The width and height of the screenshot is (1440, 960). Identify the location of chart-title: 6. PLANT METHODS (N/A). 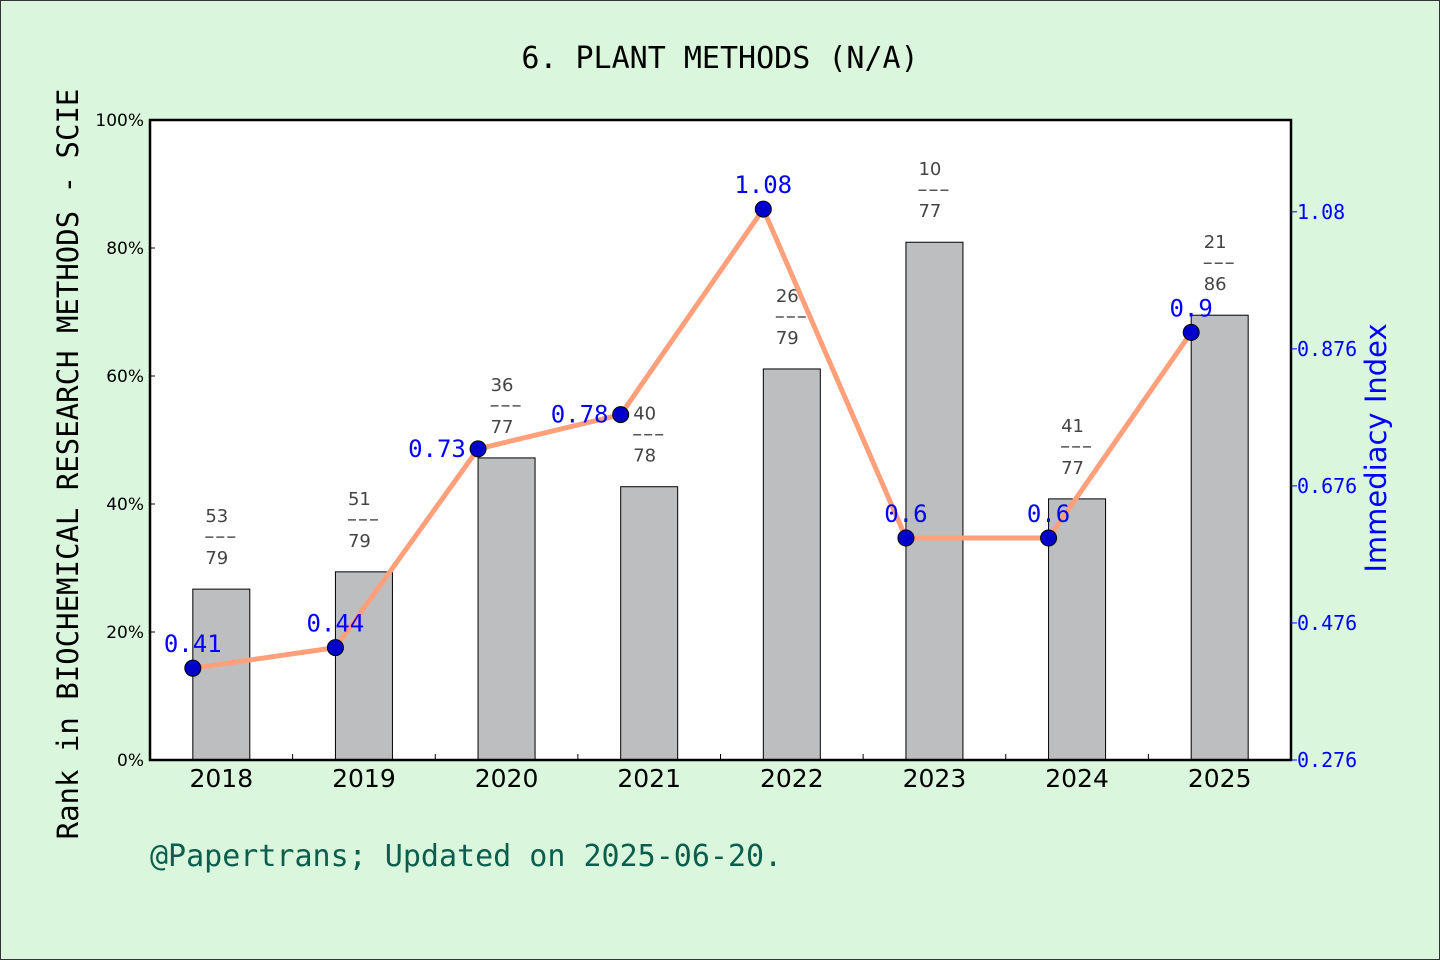
(719, 58).